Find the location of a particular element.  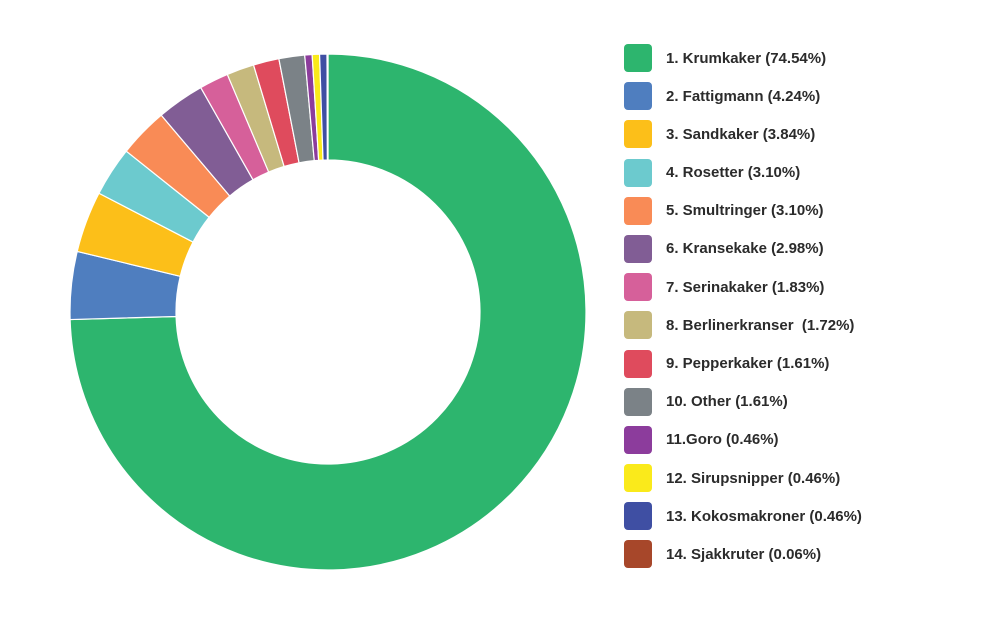

legend-label: 13. Kokosmakroner (0.46%) is located at coordinates (764, 516).